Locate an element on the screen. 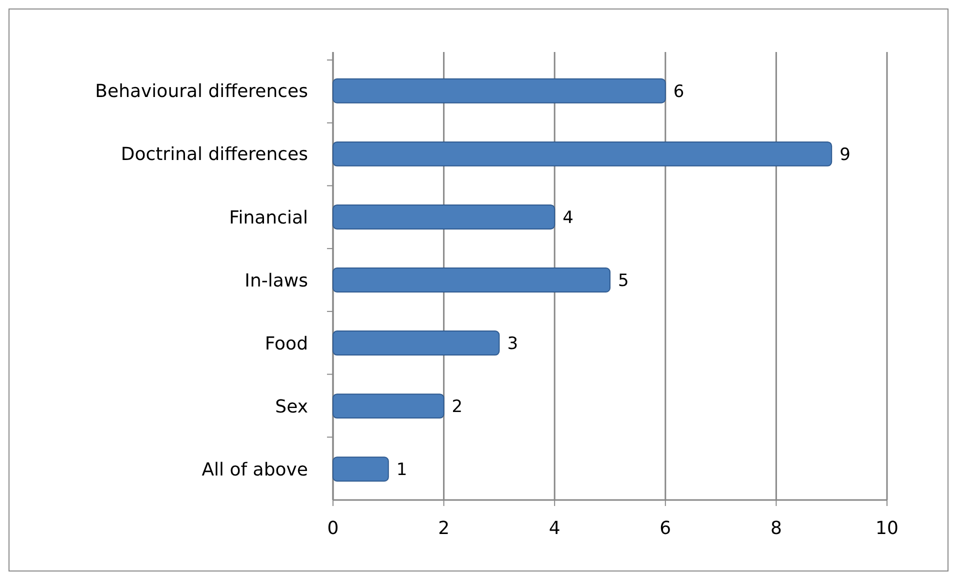 The image size is (957, 580). y-tick-label: Sex is located at coordinates (291, 407).